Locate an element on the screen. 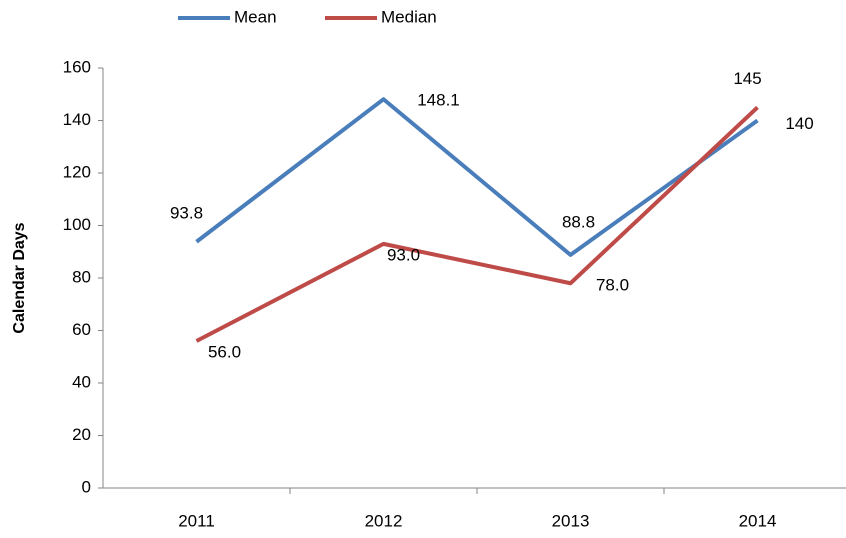  data-label: 93.0 is located at coordinates (403, 254).